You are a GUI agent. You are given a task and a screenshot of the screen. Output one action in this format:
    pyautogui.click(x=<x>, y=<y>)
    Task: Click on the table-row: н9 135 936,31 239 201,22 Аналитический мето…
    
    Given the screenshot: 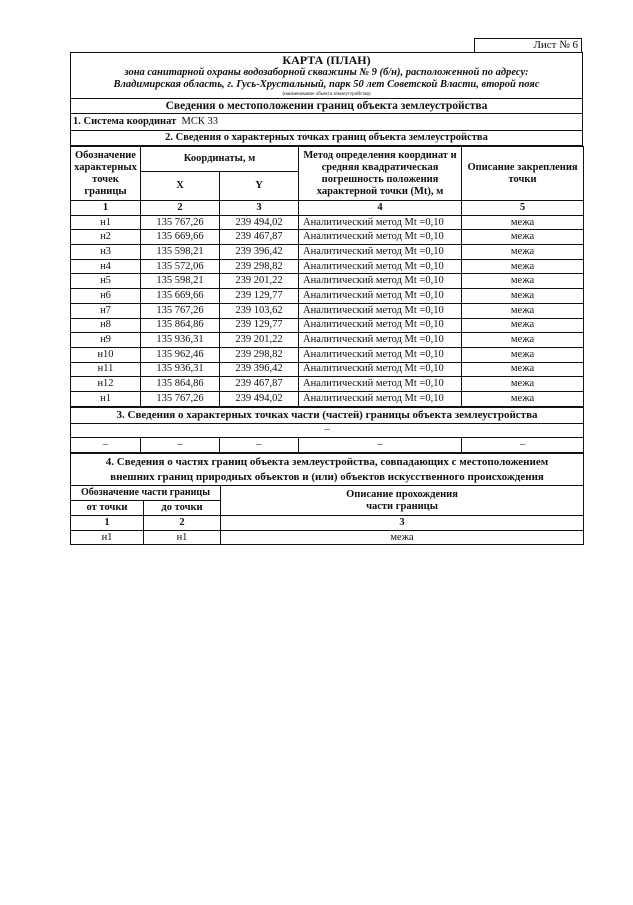 What is the action you would take?
    pyautogui.click(x=327, y=340)
    